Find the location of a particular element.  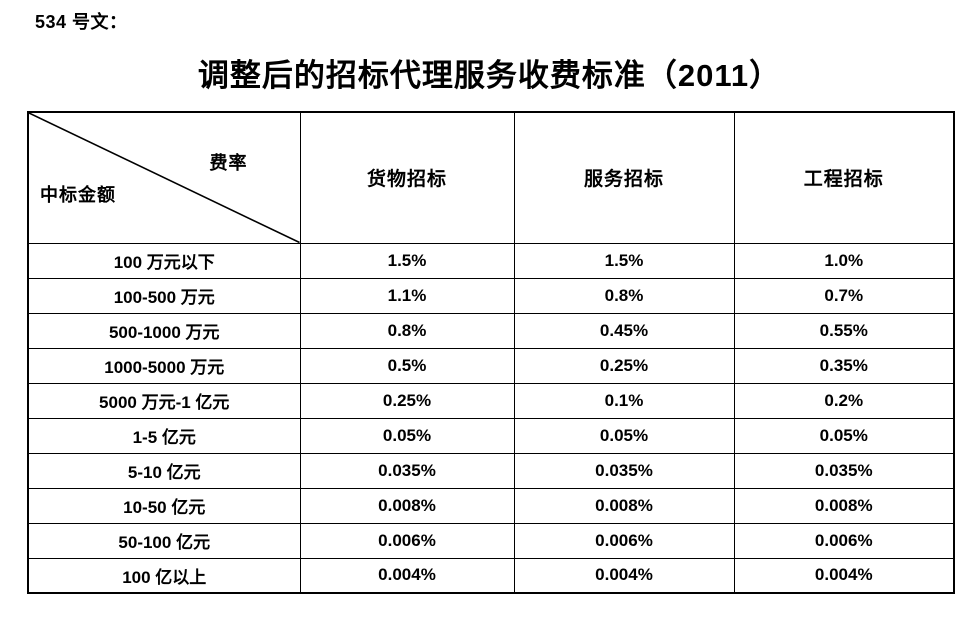

rate-cell-goods: 0.008% is located at coordinates (407, 505).